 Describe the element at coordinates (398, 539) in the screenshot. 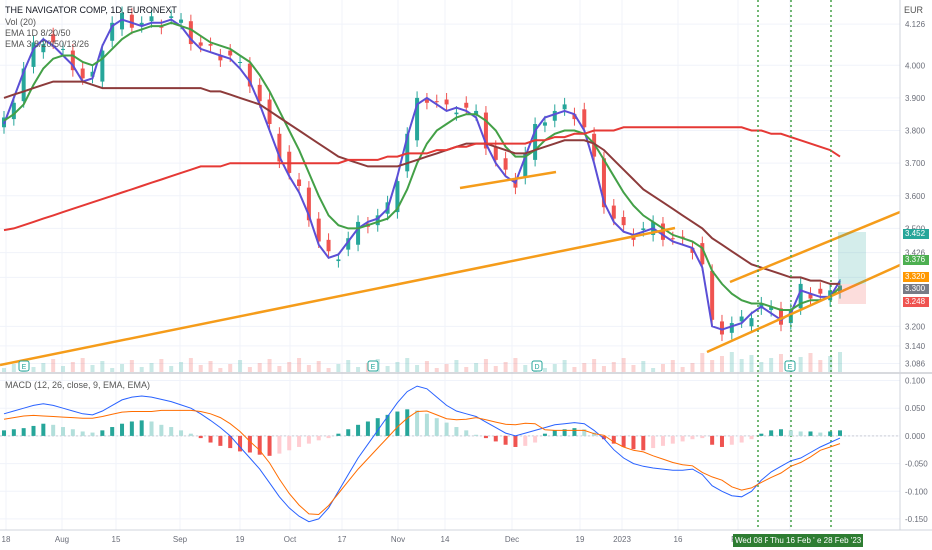

I see `time-tick-label: Nov` at that location.